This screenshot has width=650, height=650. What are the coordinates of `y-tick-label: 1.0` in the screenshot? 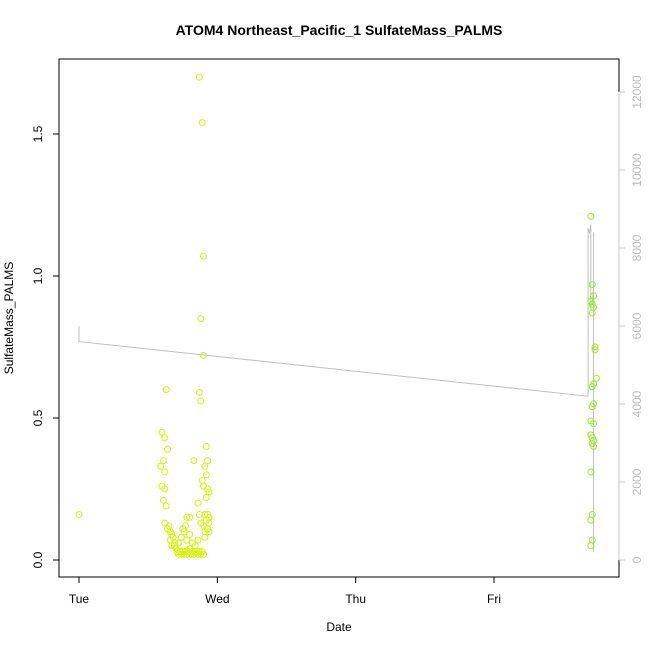 It's located at (38, 275).